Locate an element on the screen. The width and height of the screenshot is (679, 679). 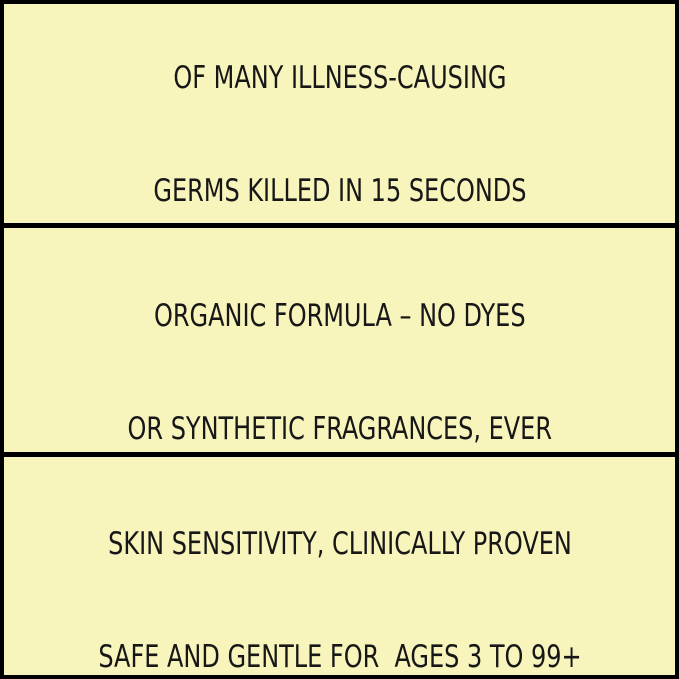
claim-description-line: SKIN SENSITIVITY, CLINICALLY PROVEN is located at coordinates (339, 543).